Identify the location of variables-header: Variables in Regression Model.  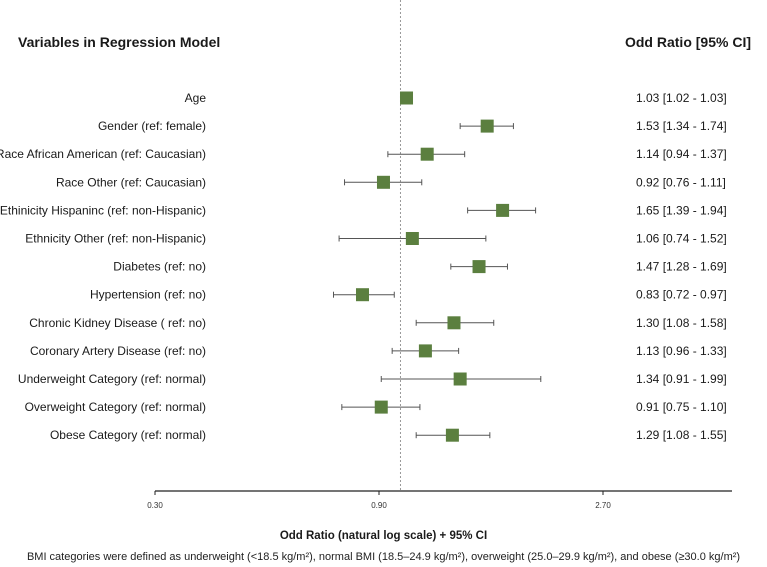
(119, 42).